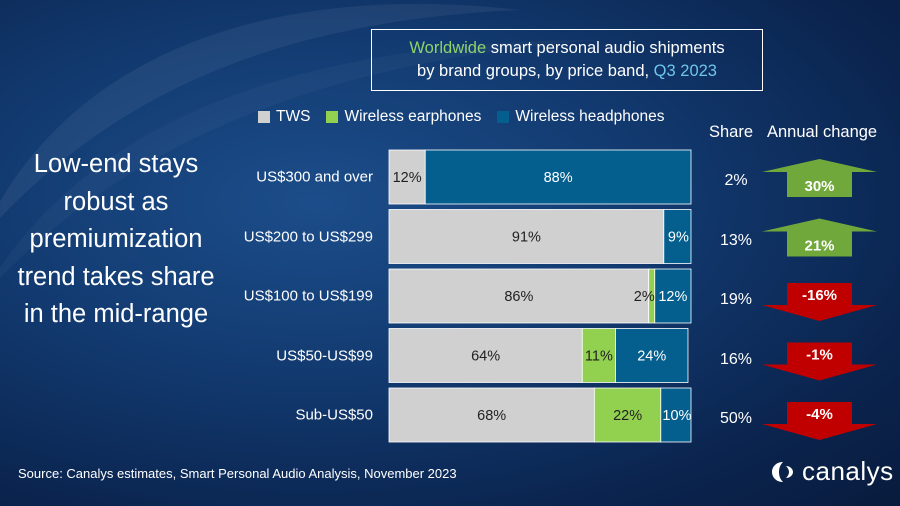  What do you see at coordinates (503, 117) in the screenshot?
I see `legend-swatch-wireless-headphones` at bounding box center [503, 117].